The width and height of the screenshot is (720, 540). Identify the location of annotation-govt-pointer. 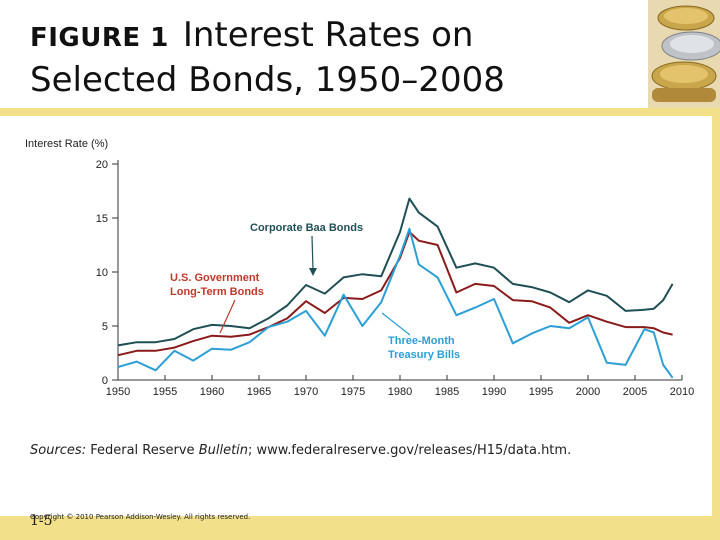
(227, 316).